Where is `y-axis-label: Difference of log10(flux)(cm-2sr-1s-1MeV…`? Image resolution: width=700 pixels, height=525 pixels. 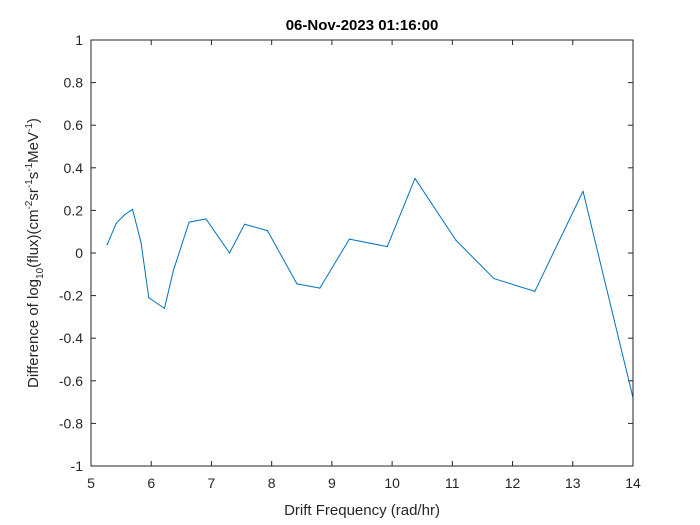 y-axis-label: Difference of log10(flux)(cm-2sr-1s-1MeV… is located at coordinates (35, 253).